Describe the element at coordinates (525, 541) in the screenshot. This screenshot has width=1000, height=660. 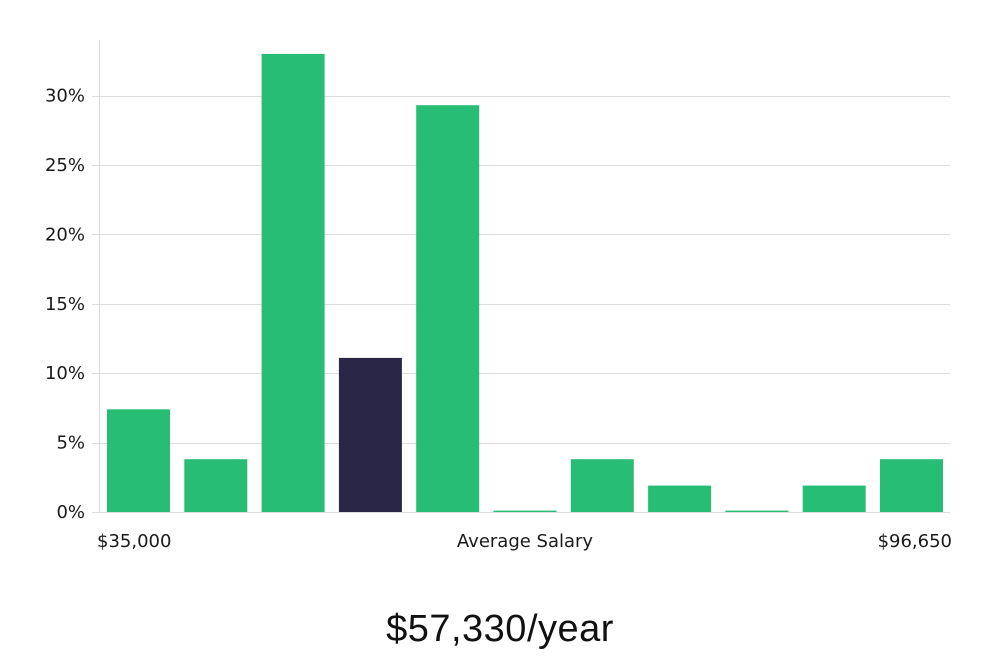
I see `x-axis-title: Average Salary` at that location.